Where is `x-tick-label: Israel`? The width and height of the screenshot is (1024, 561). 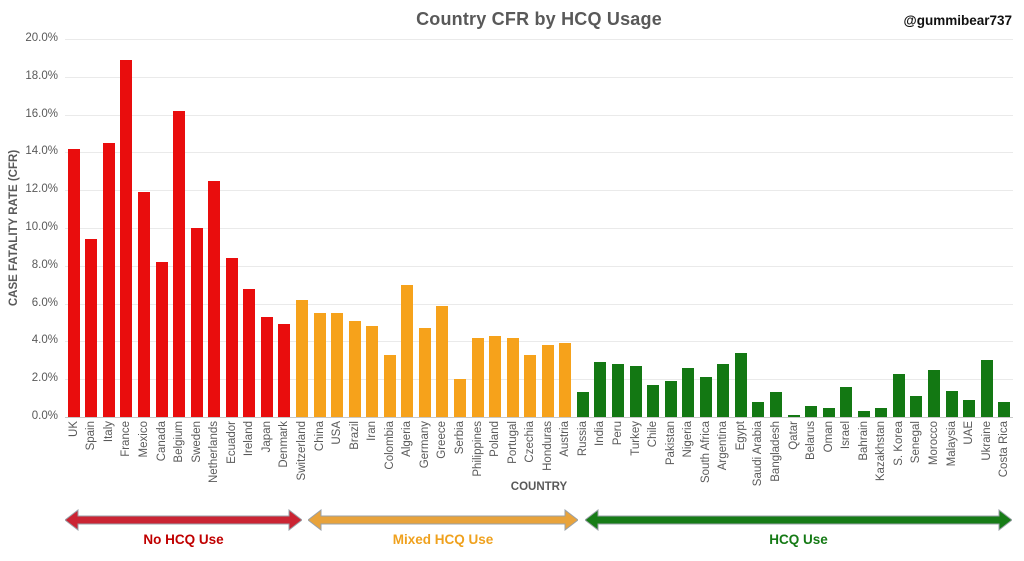 x-tick-label: Israel is located at coordinates (846, 435).